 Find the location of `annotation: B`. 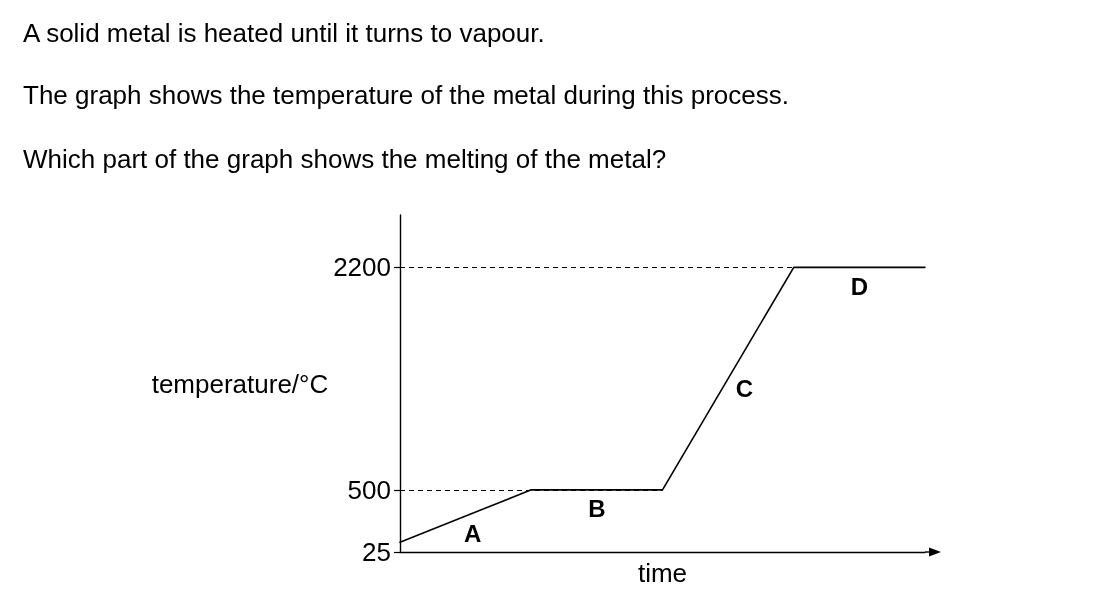

annotation: B is located at coordinates (597, 509).